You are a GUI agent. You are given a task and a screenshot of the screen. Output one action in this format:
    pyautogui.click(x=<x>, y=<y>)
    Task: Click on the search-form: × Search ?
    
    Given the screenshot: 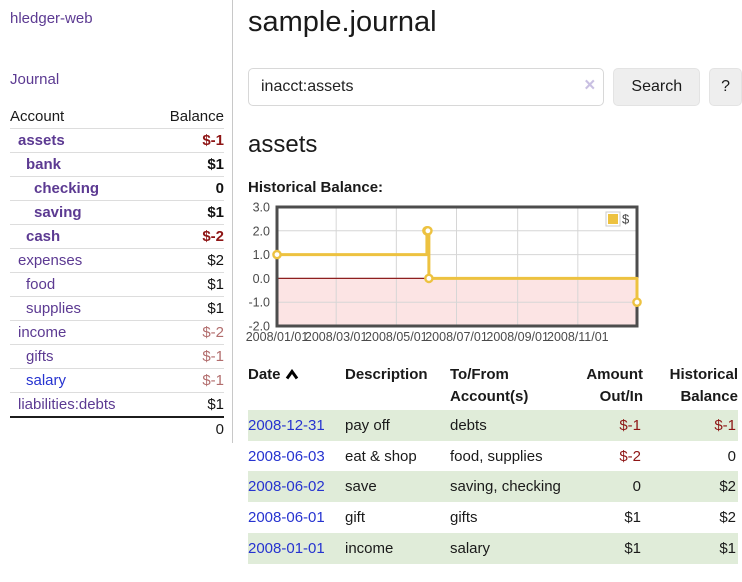 What is the action you would take?
    pyautogui.click(x=495, y=87)
    